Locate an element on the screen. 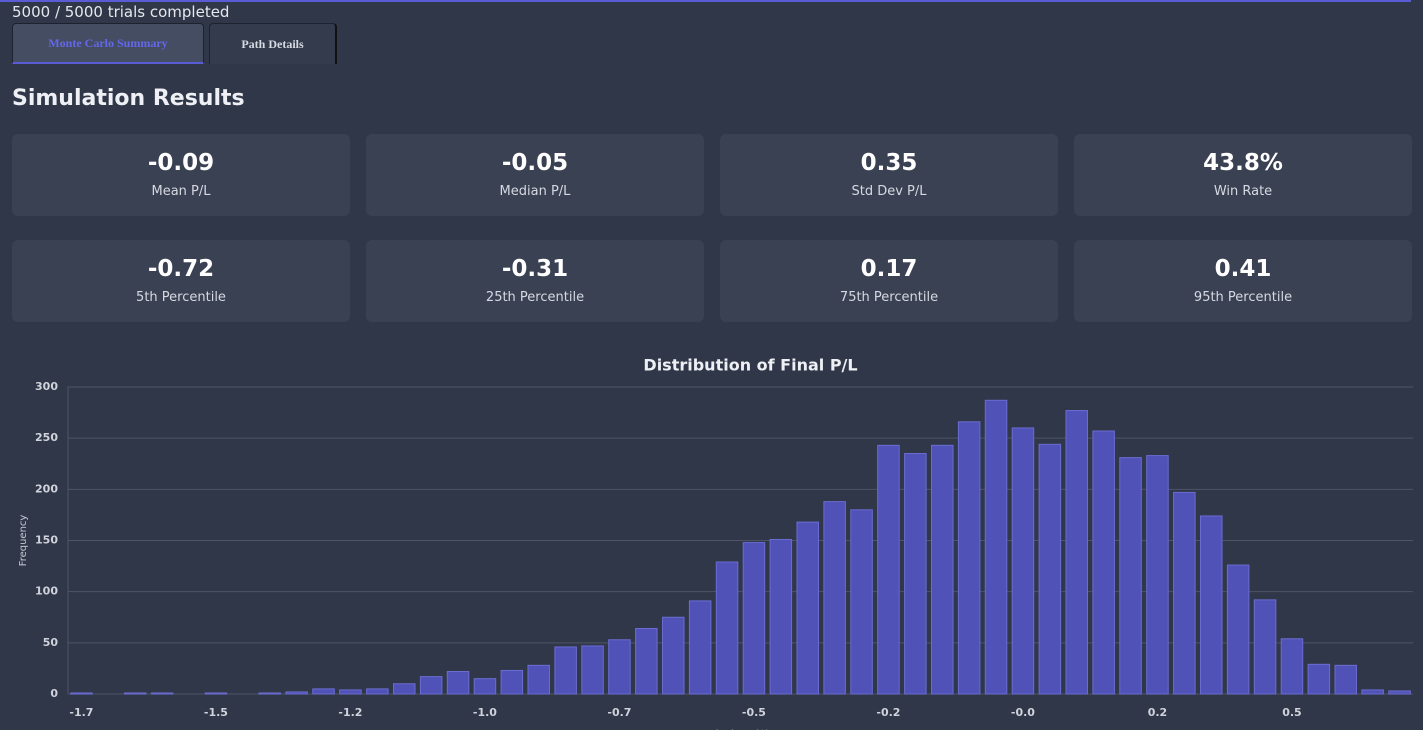 The image size is (1423, 730). x-tick-label: -0.5 is located at coordinates (754, 712).